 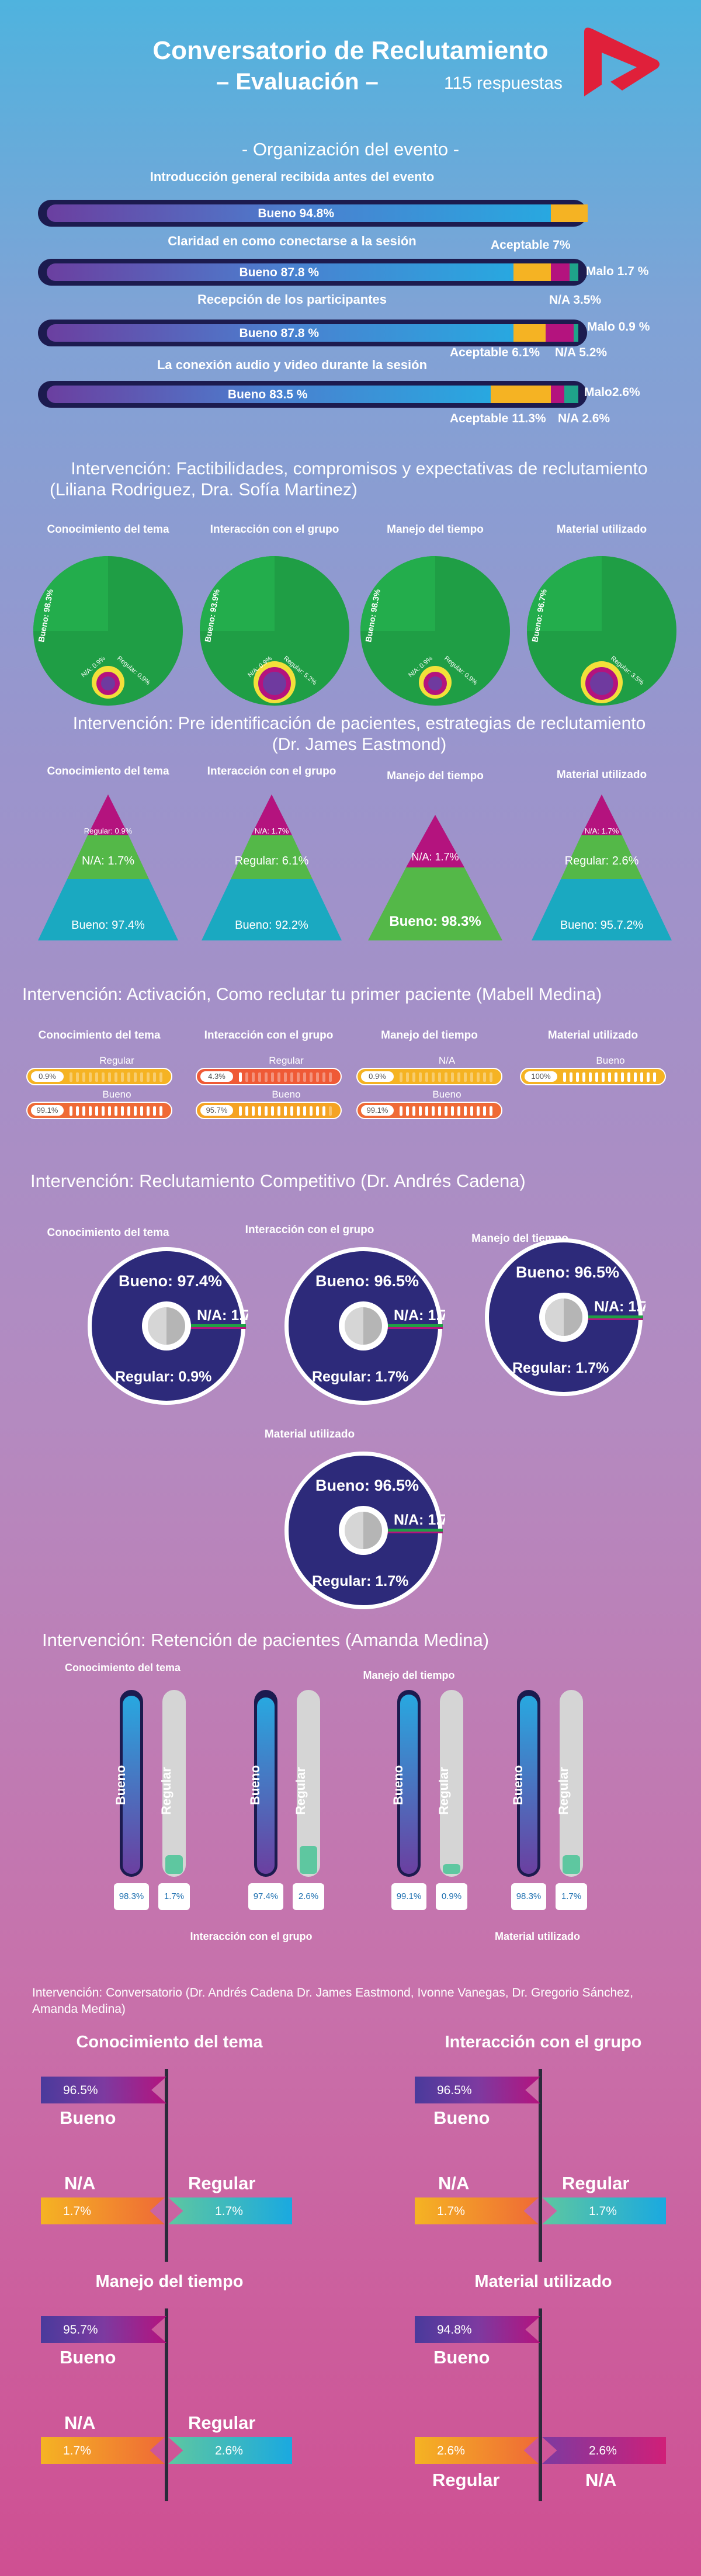 I want to click on int6-bueno-value: 94.8%, so click(x=454, y=2330).